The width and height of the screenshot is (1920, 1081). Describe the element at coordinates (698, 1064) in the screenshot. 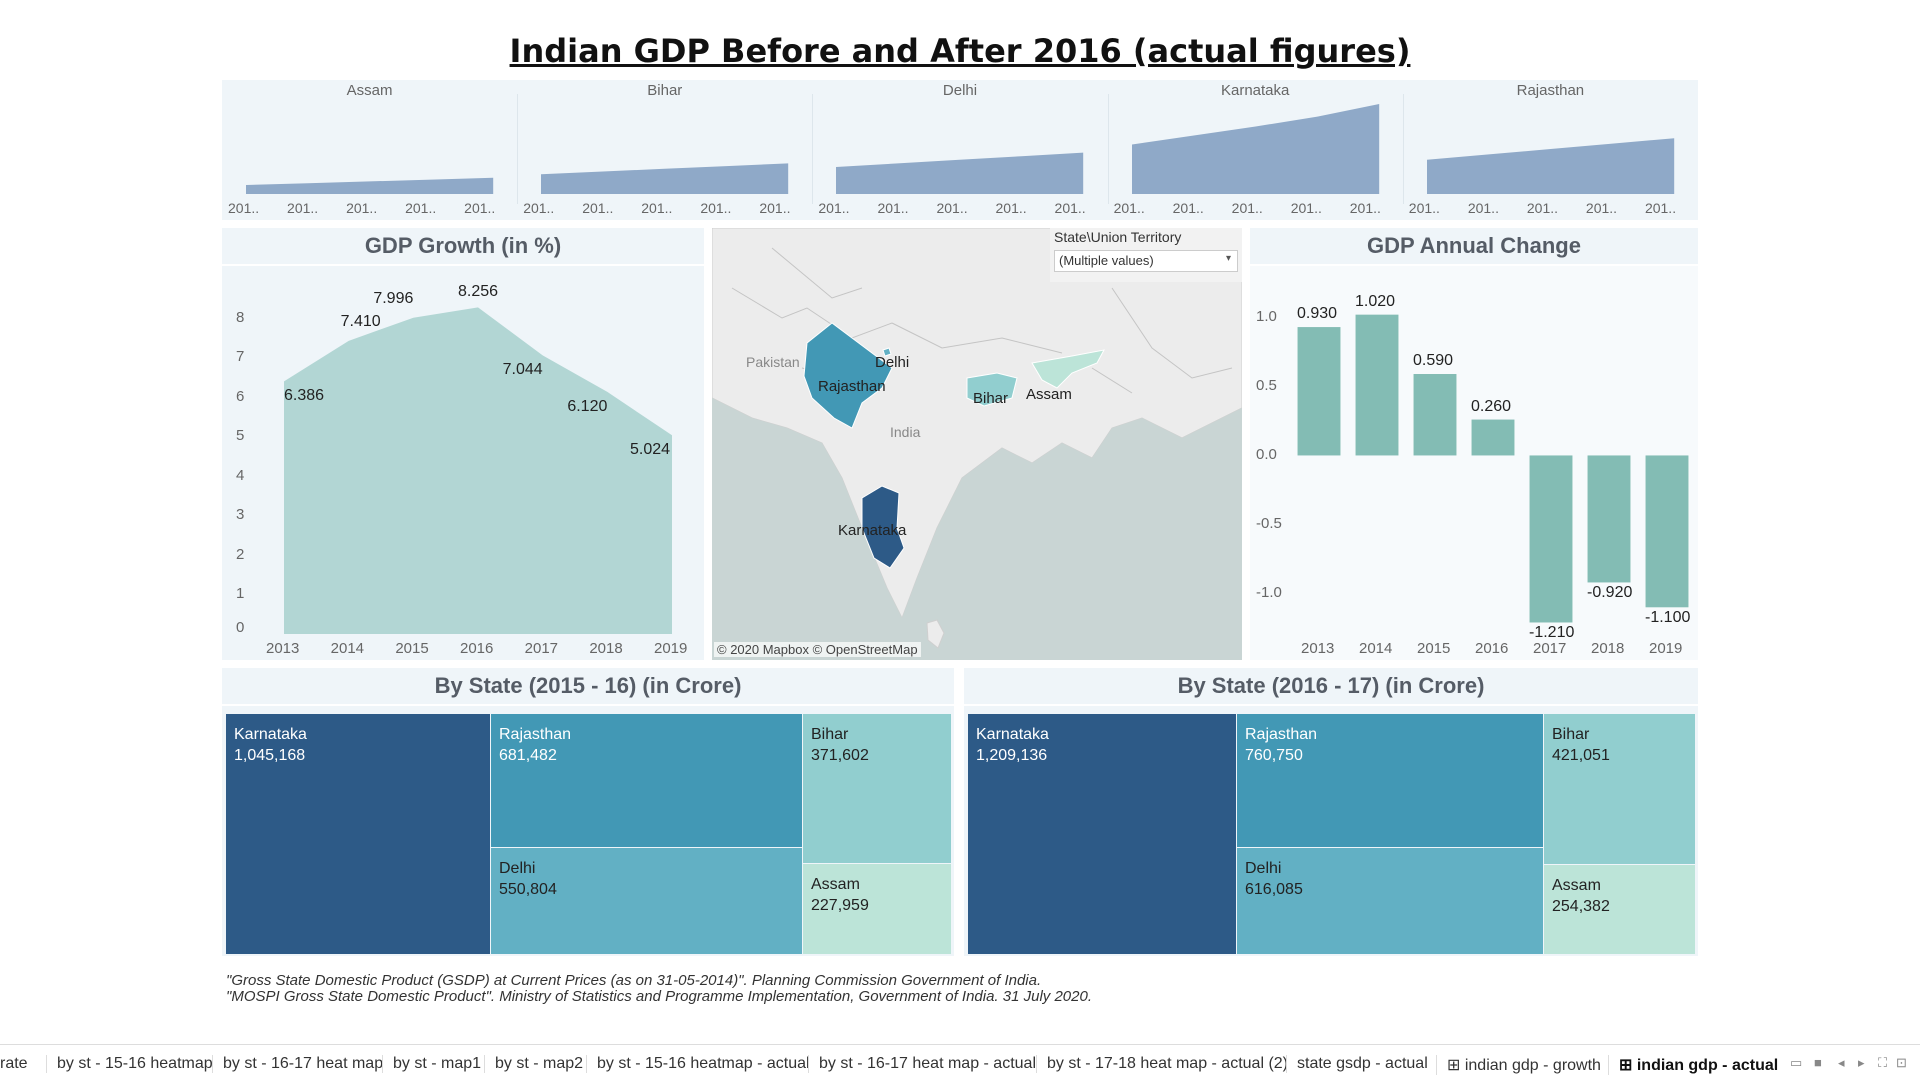

I see `sheet-tab: by st - 15-16 heatmap - actual` at that location.